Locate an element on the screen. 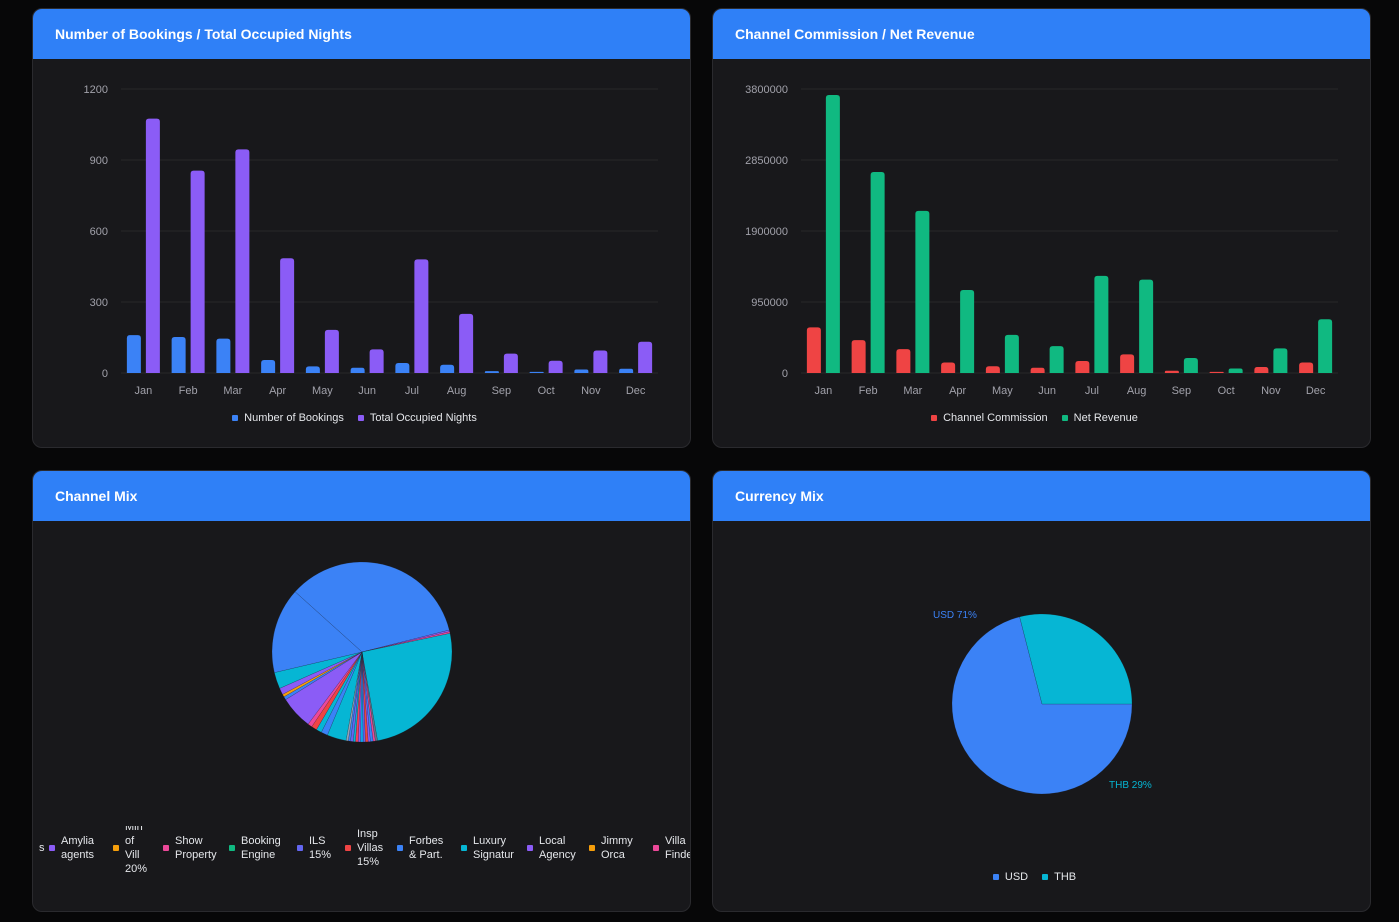 The height and width of the screenshot is (922, 1399). legend-item-number-of-bookings: Number of Bookings is located at coordinates (288, 418).